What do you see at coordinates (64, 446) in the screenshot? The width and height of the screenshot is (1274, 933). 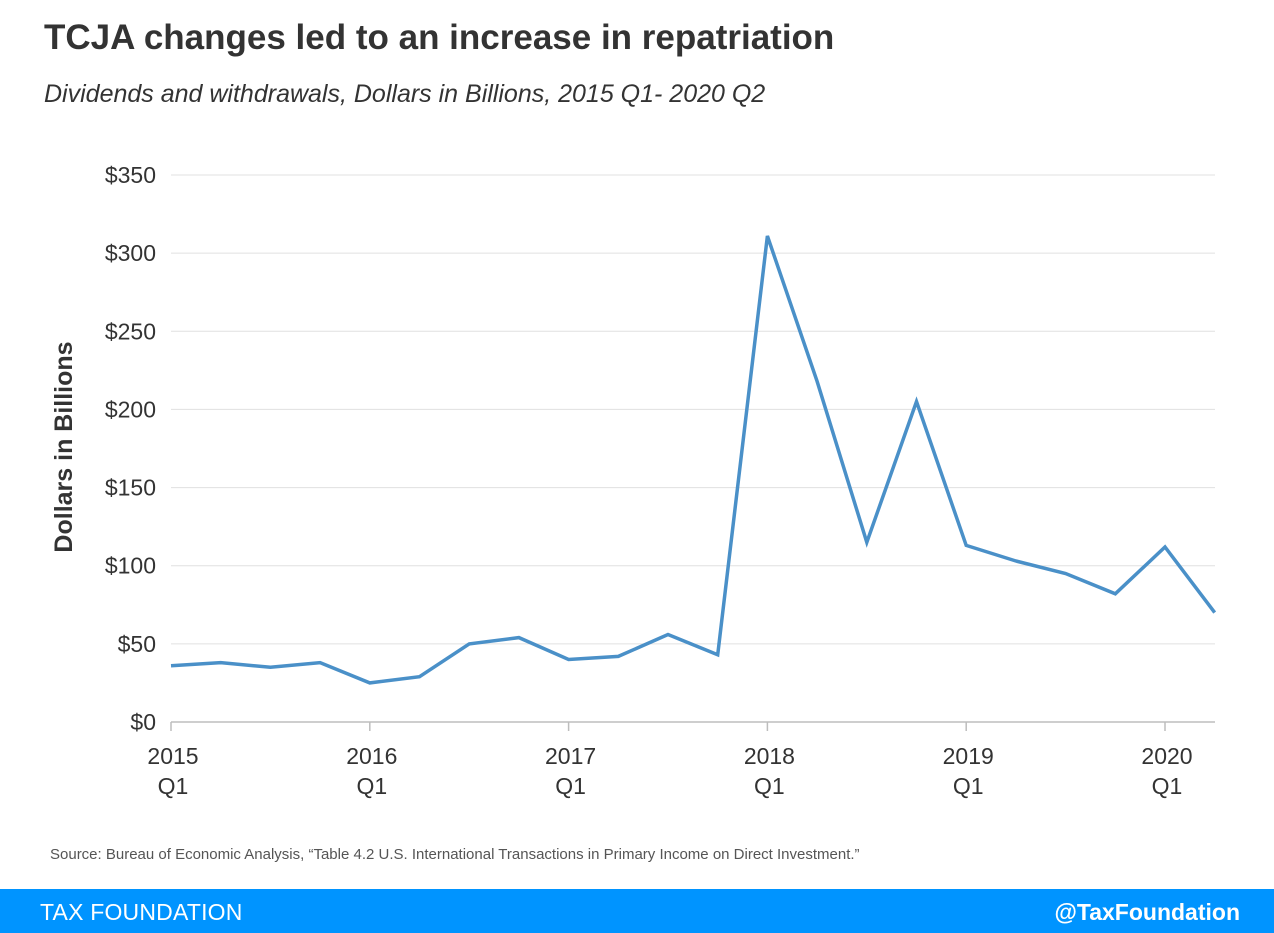 I see `y-axis-label: Dollars in Billions` at bounding box center [64, 446].